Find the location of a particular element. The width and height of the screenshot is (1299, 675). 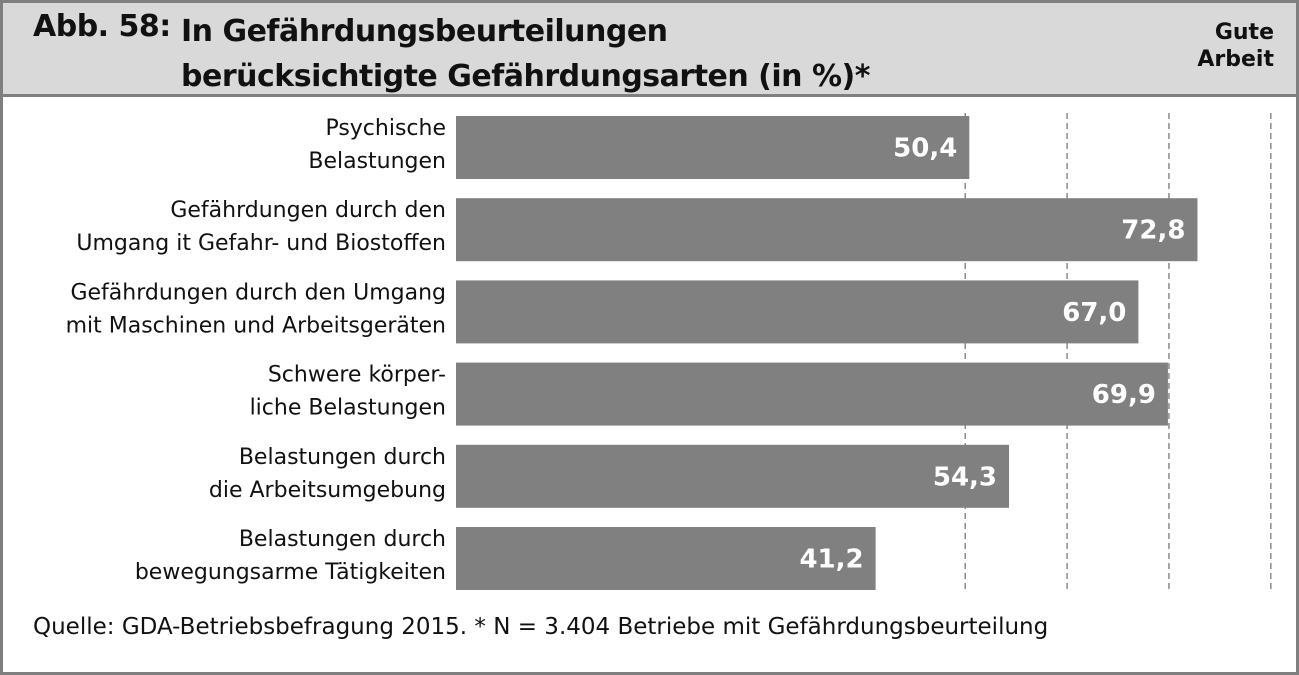

brand-line-2: Arbeit is located at coordinates (1235, 59).